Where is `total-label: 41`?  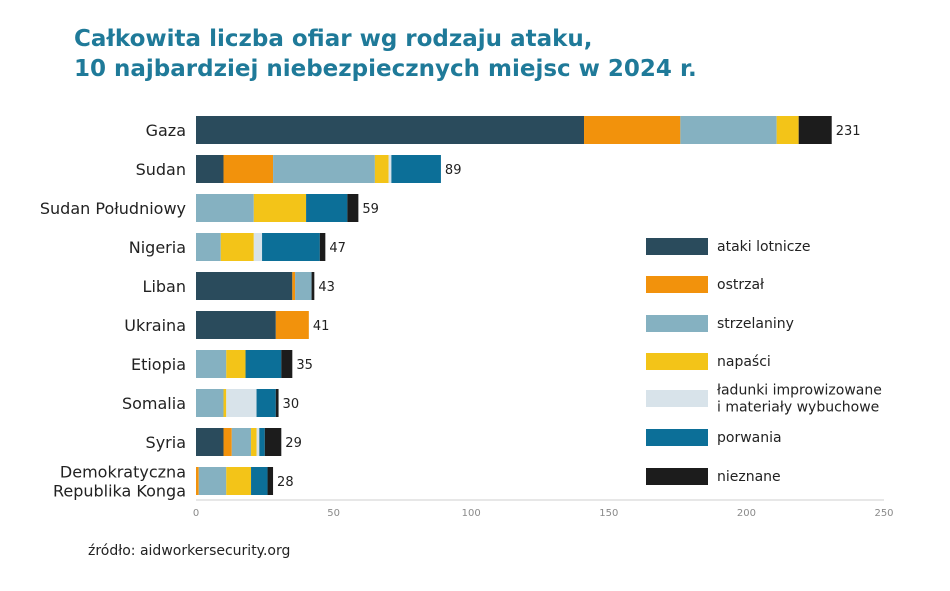
total-label: 41 is located at coordinates (321, 326).